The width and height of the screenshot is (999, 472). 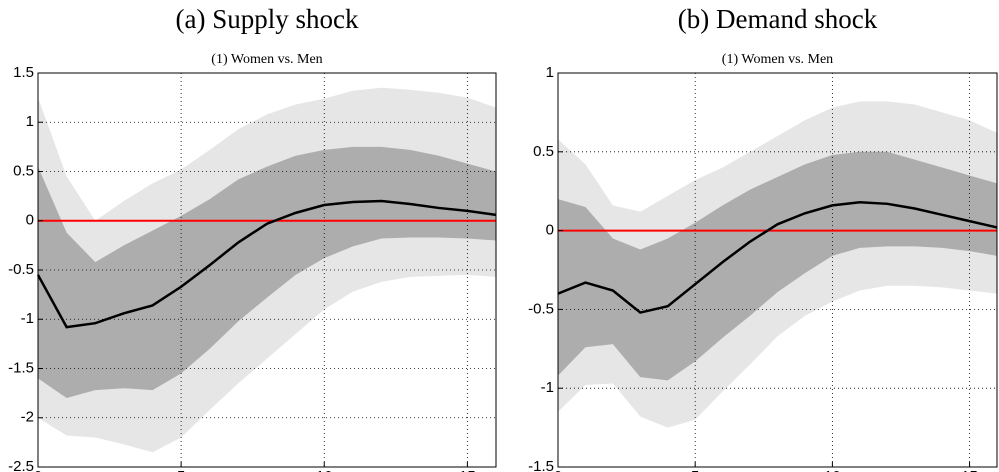 I want to click on y-tick-label: -2.5, so click(x=21, y=465).